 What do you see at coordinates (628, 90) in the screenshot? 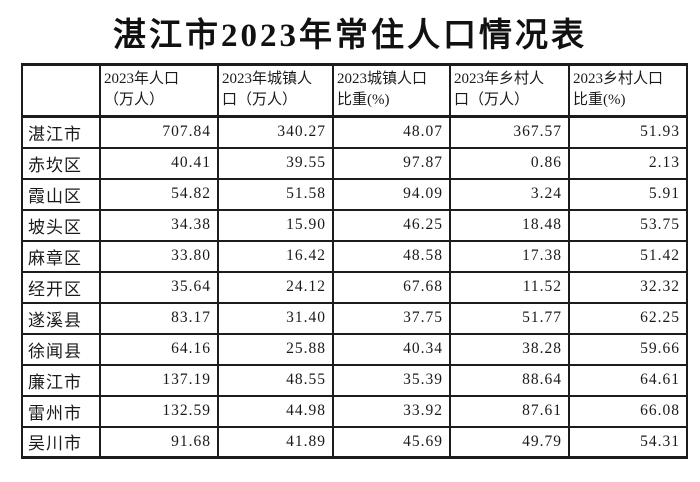
I see `header-cell-rural-share: 2023乡村人口 比重(%)` at bounding box center [628, 90].